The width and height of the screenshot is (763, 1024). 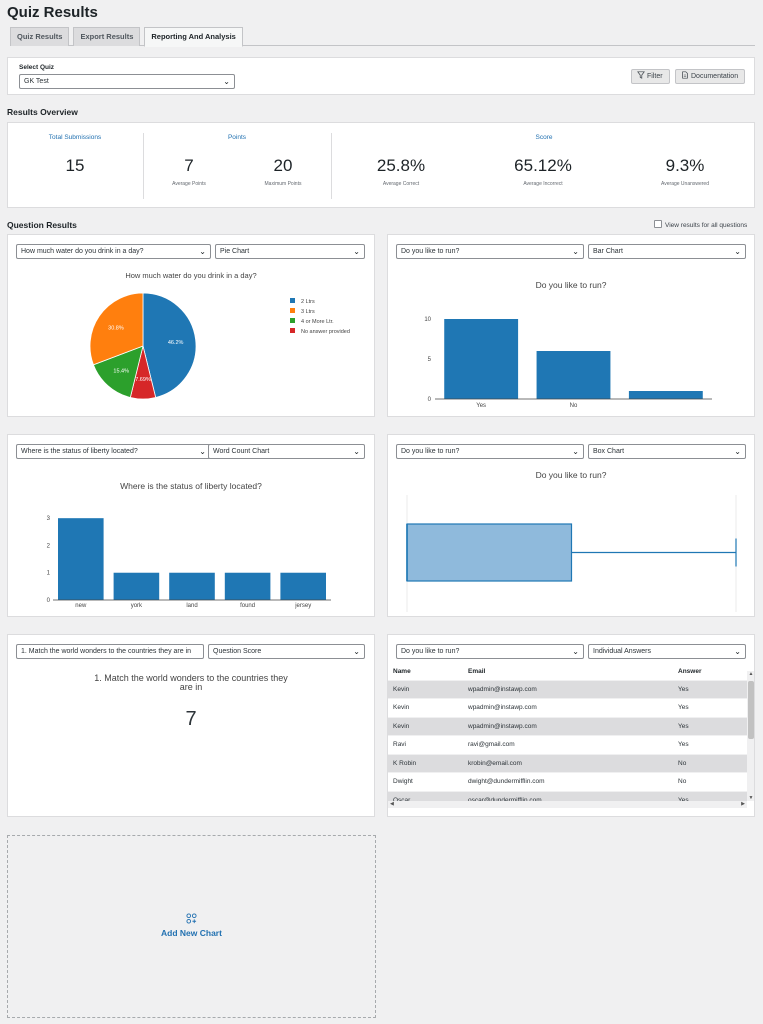 What do you see at coordinates (700, 224) in the screenshot?
I see `view-all-toggle: View results for all questions` at bounding box center [700, 224].